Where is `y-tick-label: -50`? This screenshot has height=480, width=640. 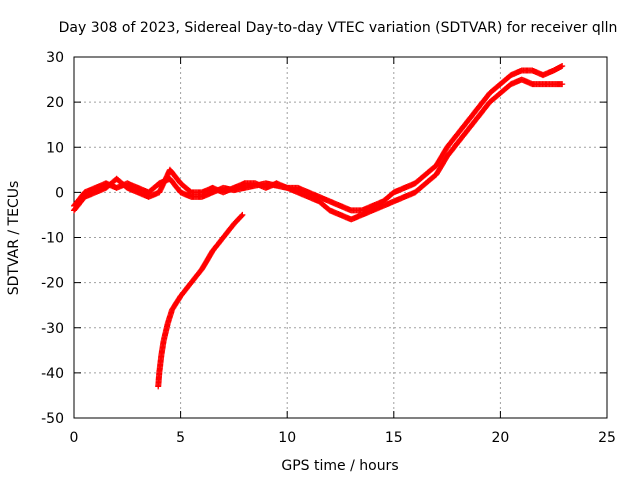
y-tick-label: -50 is located at coordinates (52, 419).